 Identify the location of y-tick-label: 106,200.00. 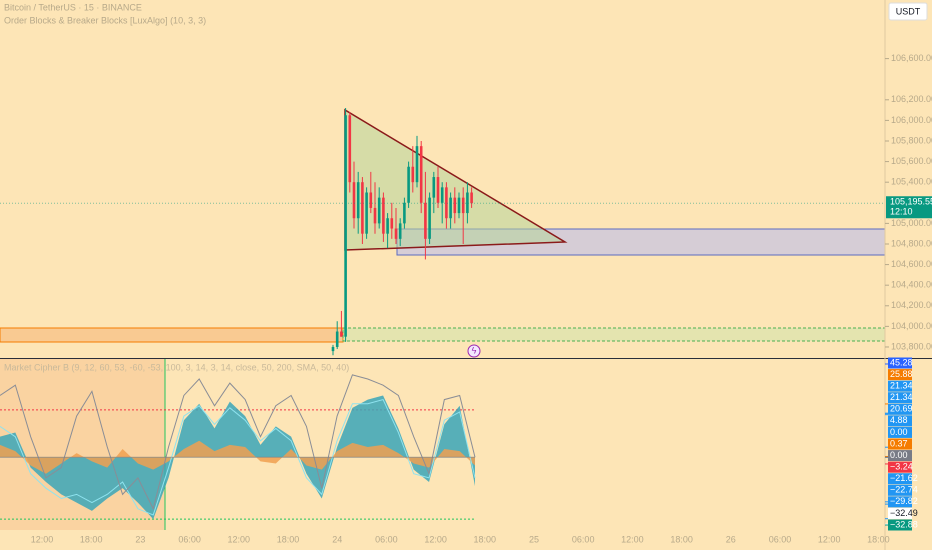
(911, 99).